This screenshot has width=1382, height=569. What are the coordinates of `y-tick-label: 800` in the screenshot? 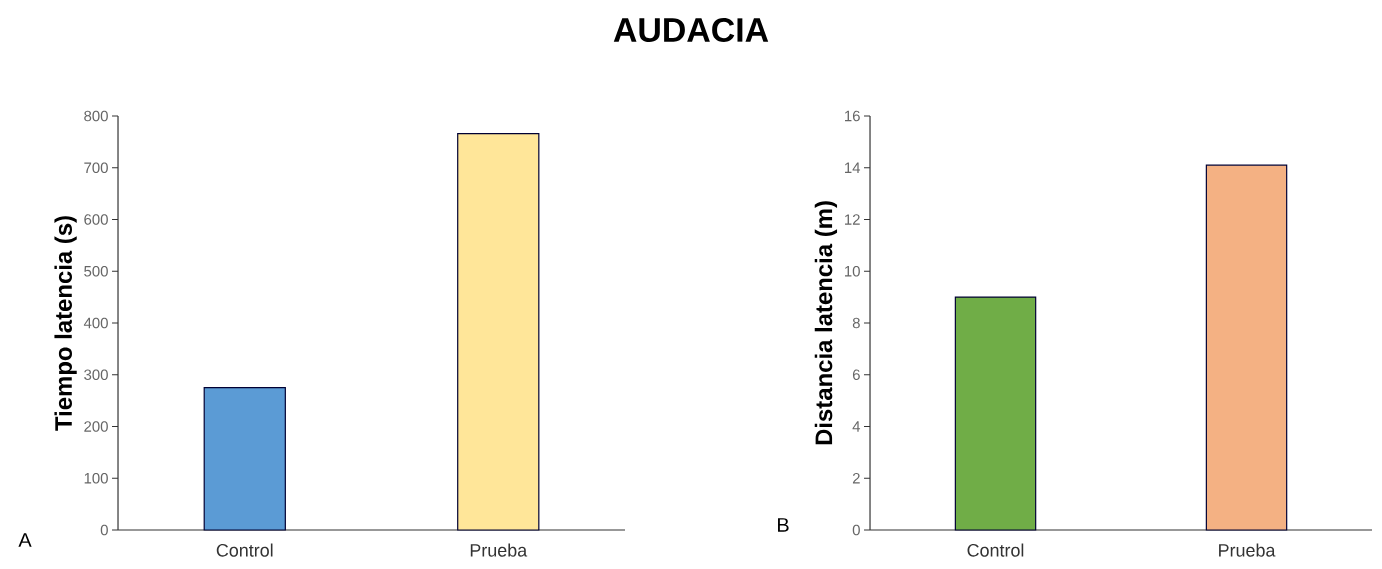 It's located at (96, 116).